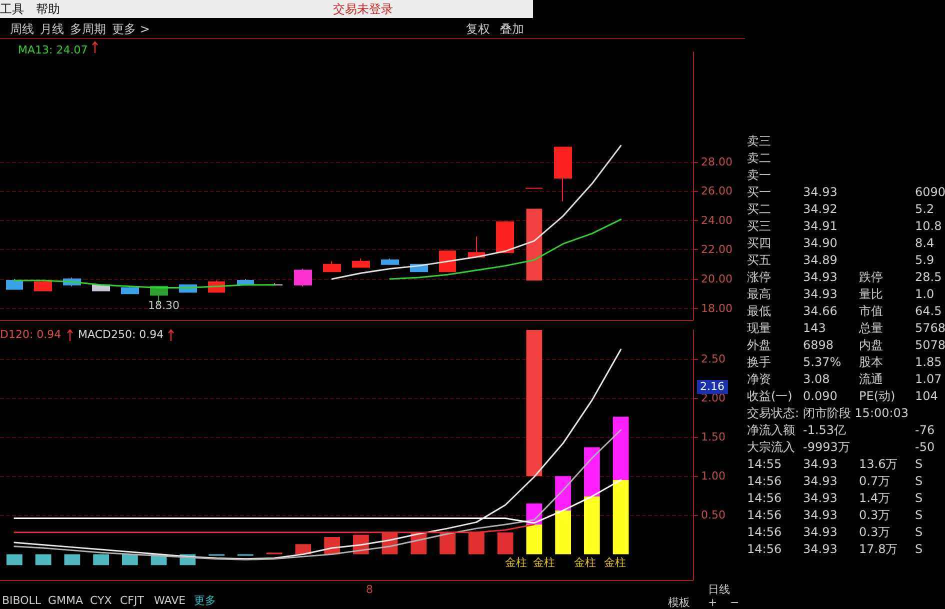  I want to click on text: 换手 5.37% 股本 1.85, so click(844, 362).